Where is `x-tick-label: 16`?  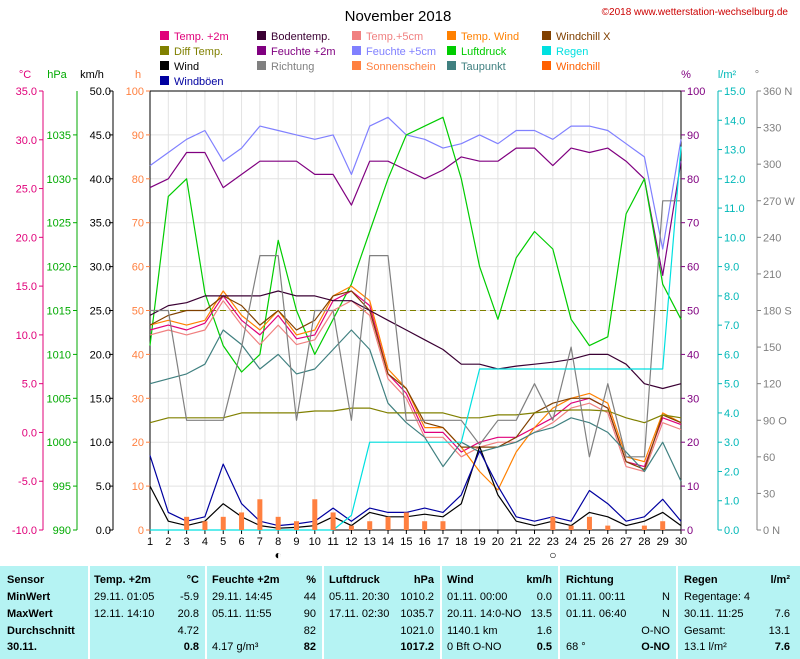
x-tick-label: 16 is located at coordinates (425, 542).